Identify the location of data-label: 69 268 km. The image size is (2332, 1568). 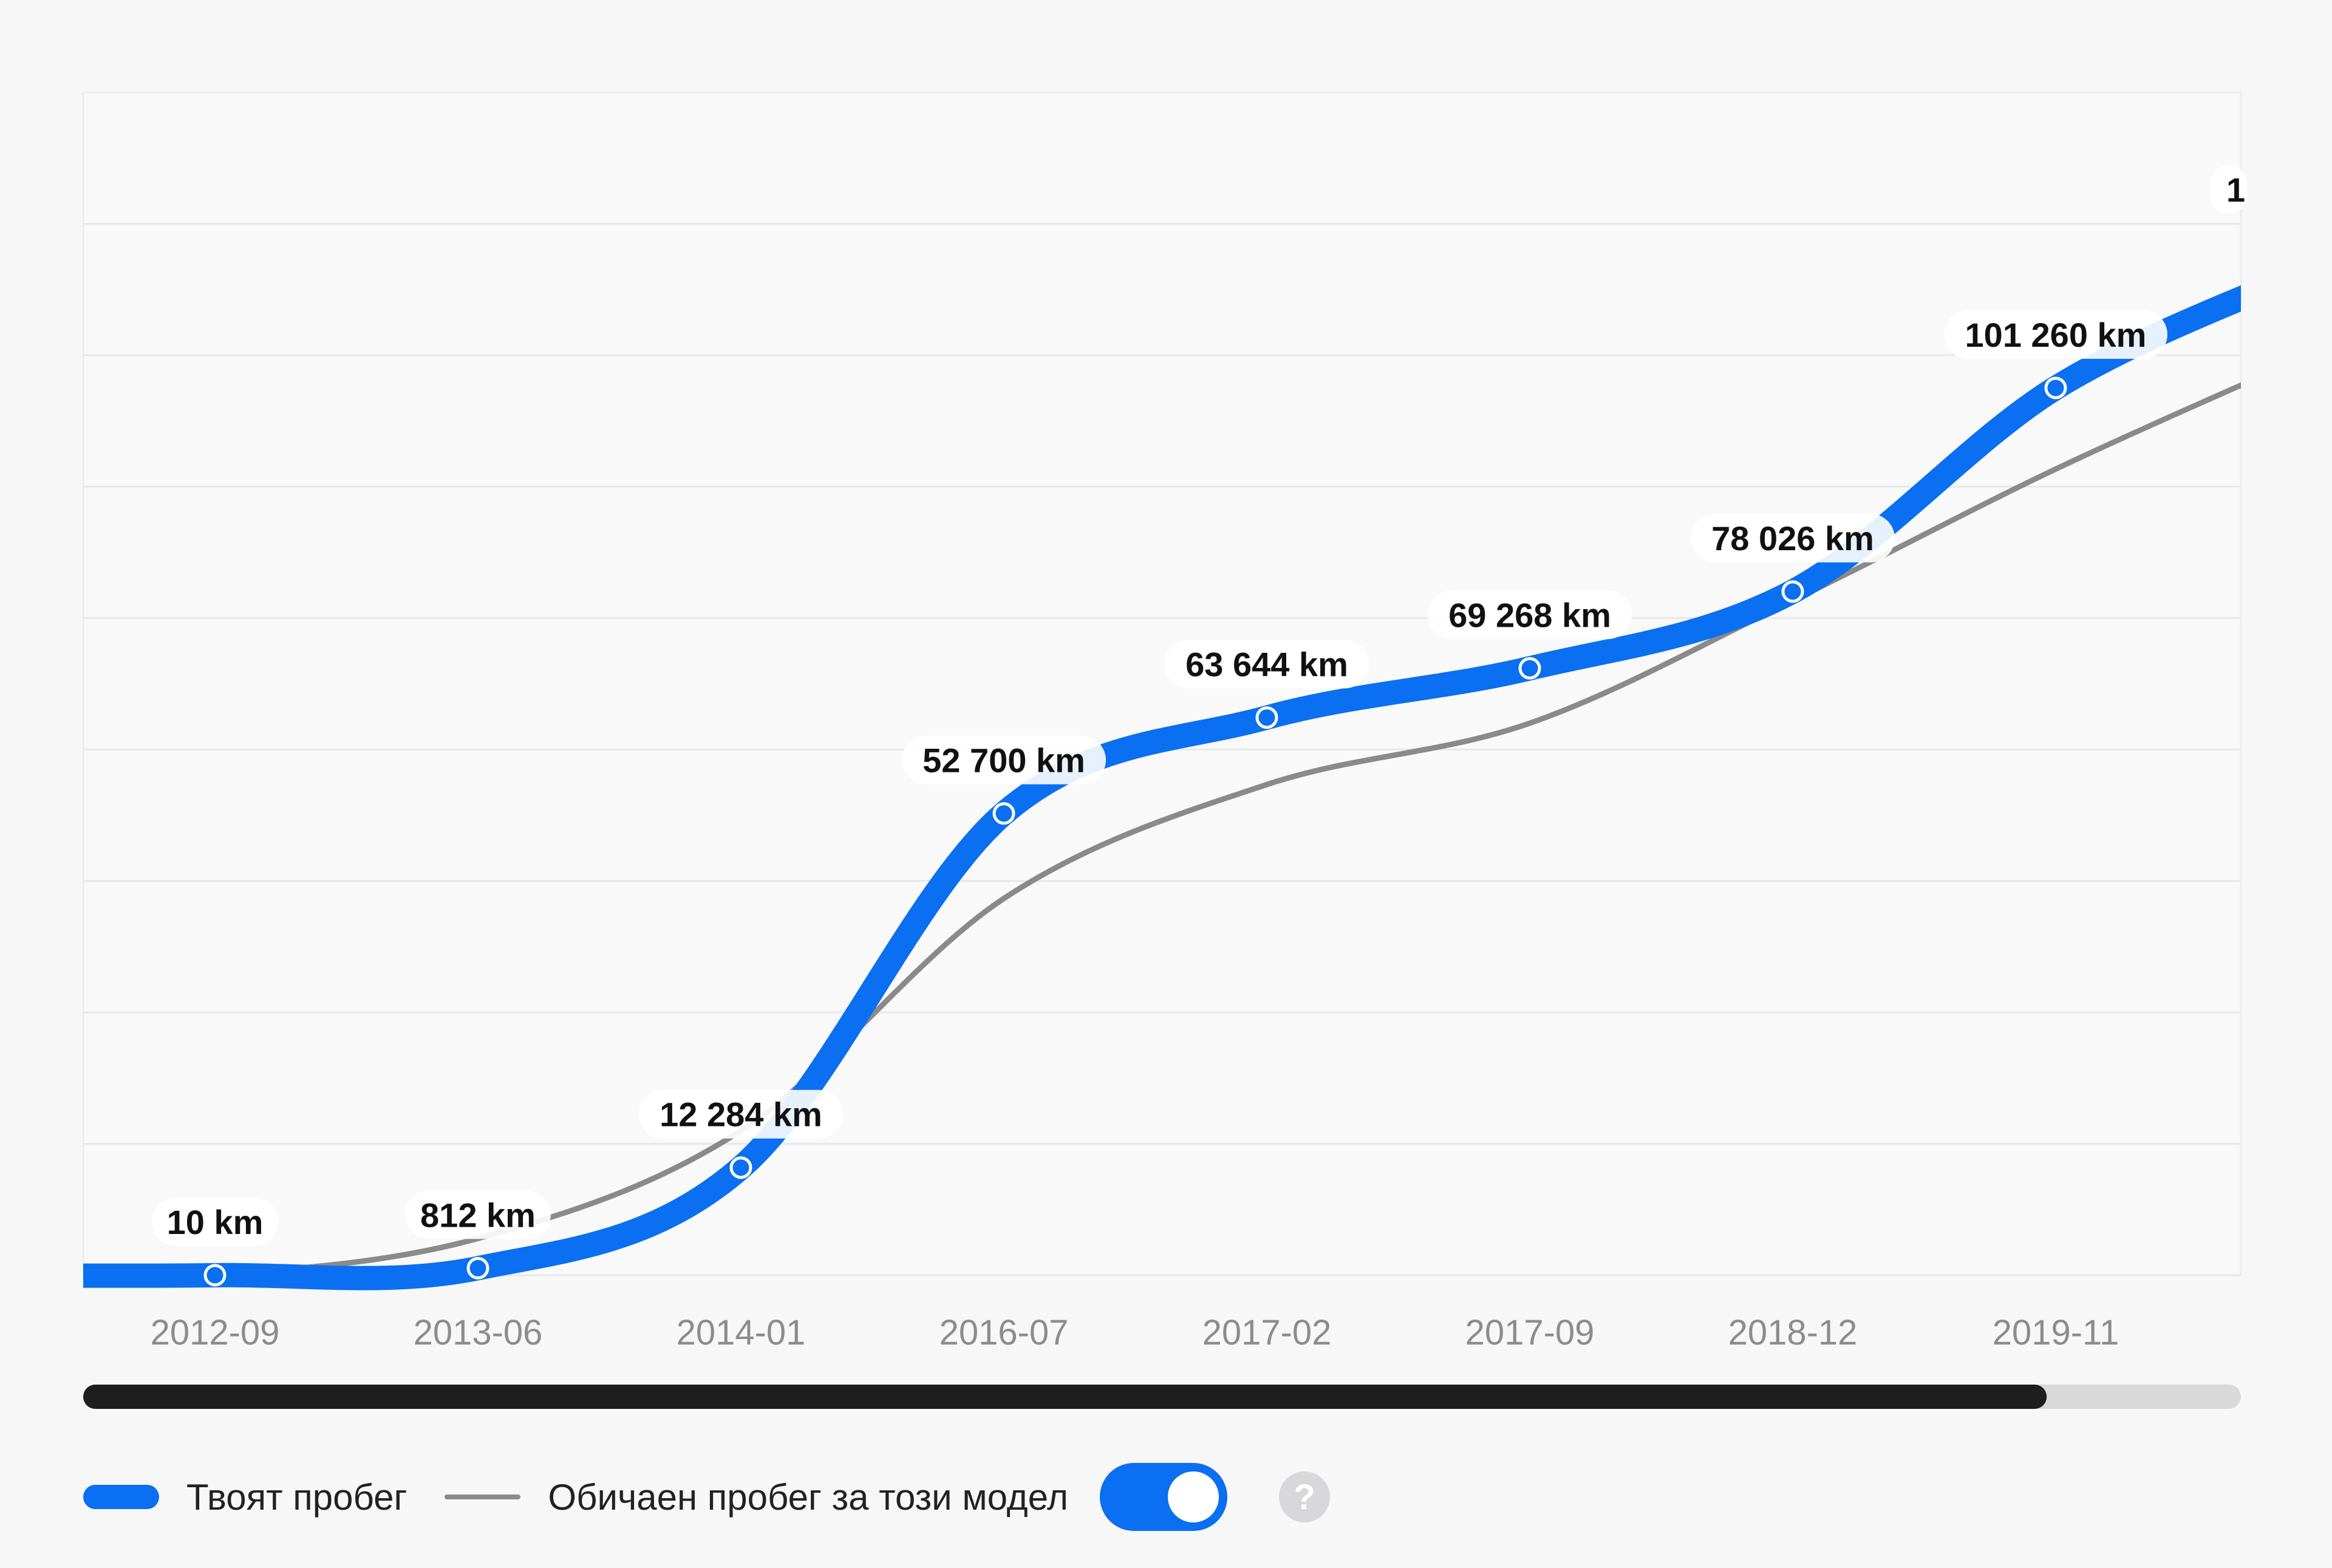
(1529, 615).